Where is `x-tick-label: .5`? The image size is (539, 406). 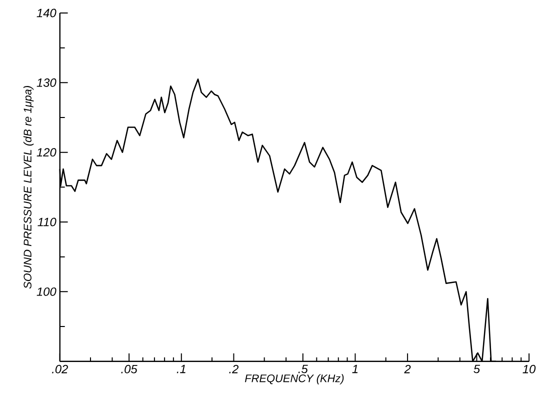
x-tick-label: .5 is located at coordinates (303, 369).